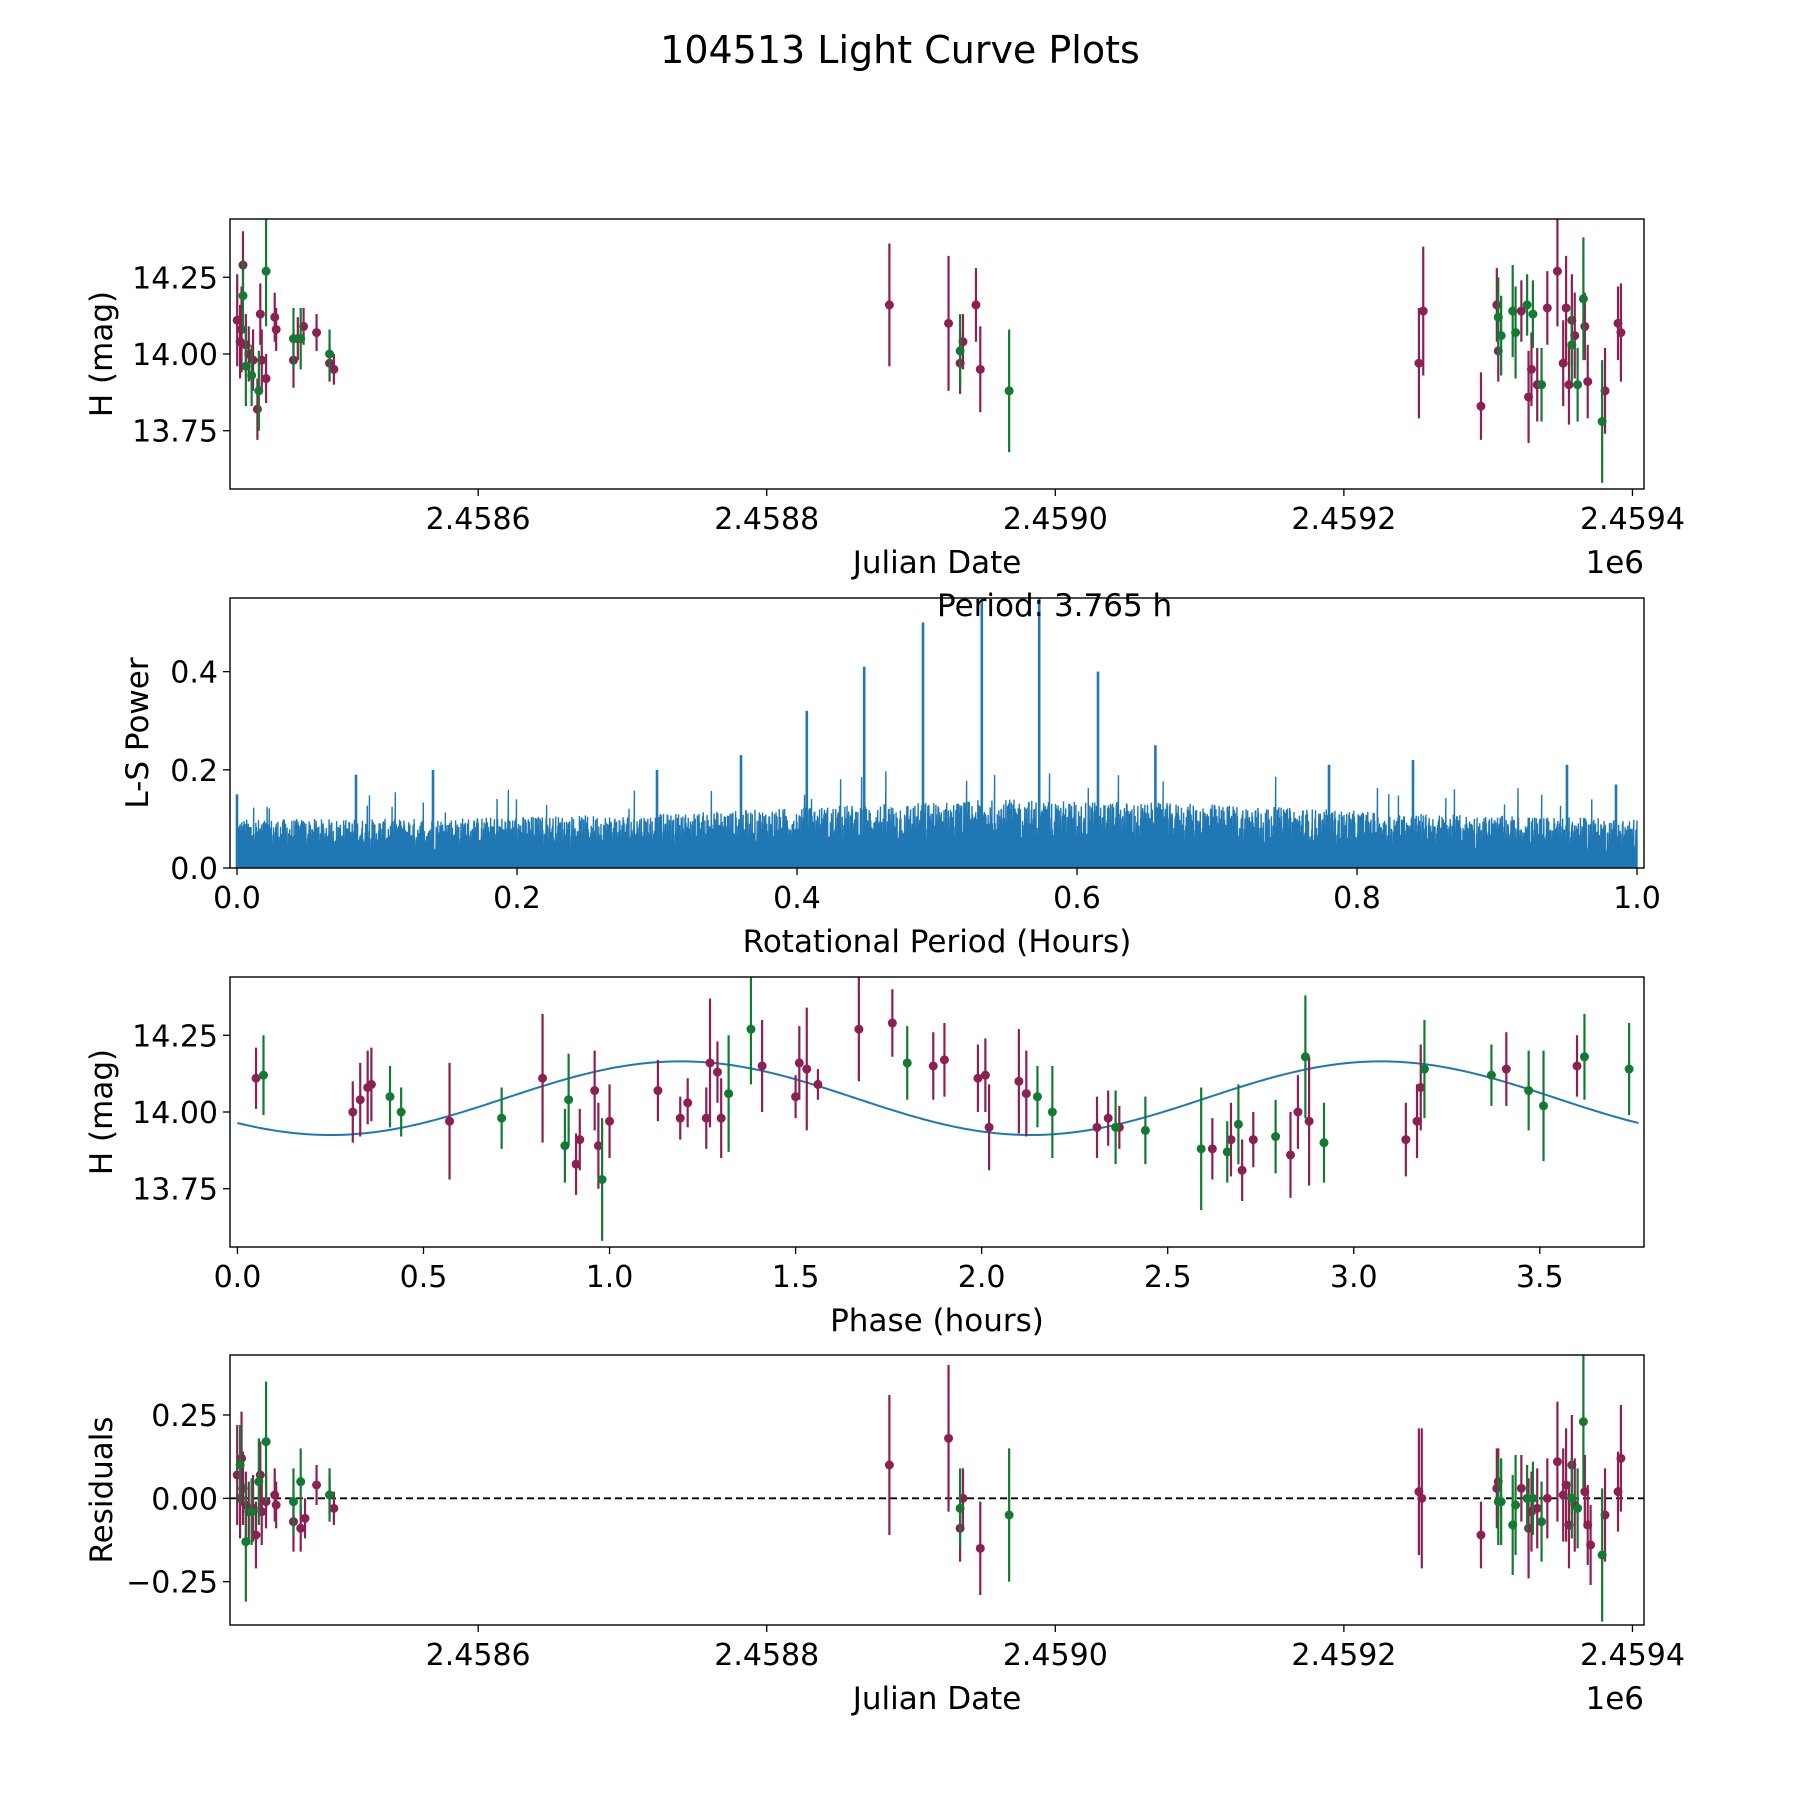 The height and width of the screenshot is (1800, 1800). What do you see at coordinates (938, 1098) in the screenshot?
I see `fit-curve` at bounding box center [938, 1098].